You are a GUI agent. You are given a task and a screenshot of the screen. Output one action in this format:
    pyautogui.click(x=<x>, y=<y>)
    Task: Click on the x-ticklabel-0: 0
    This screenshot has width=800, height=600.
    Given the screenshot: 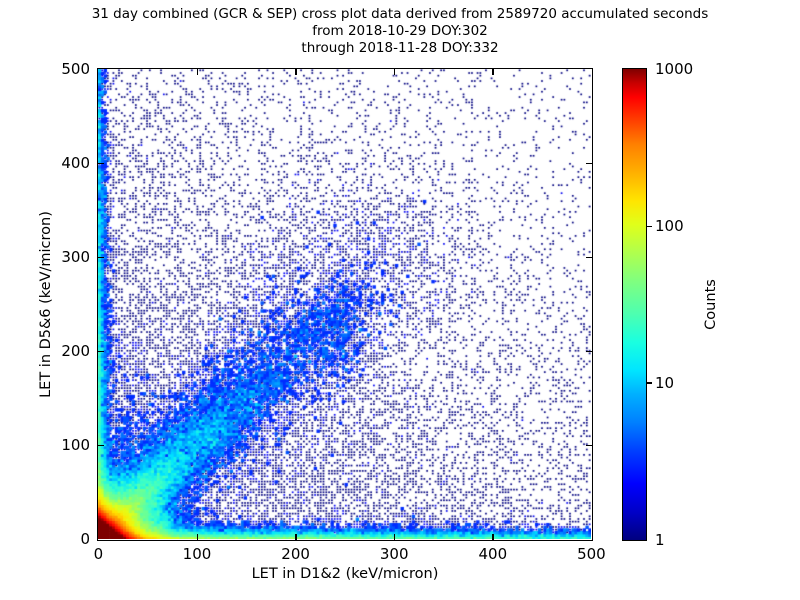 What is the action you would take?
    pyautogui.click(x=98, y=554)
    